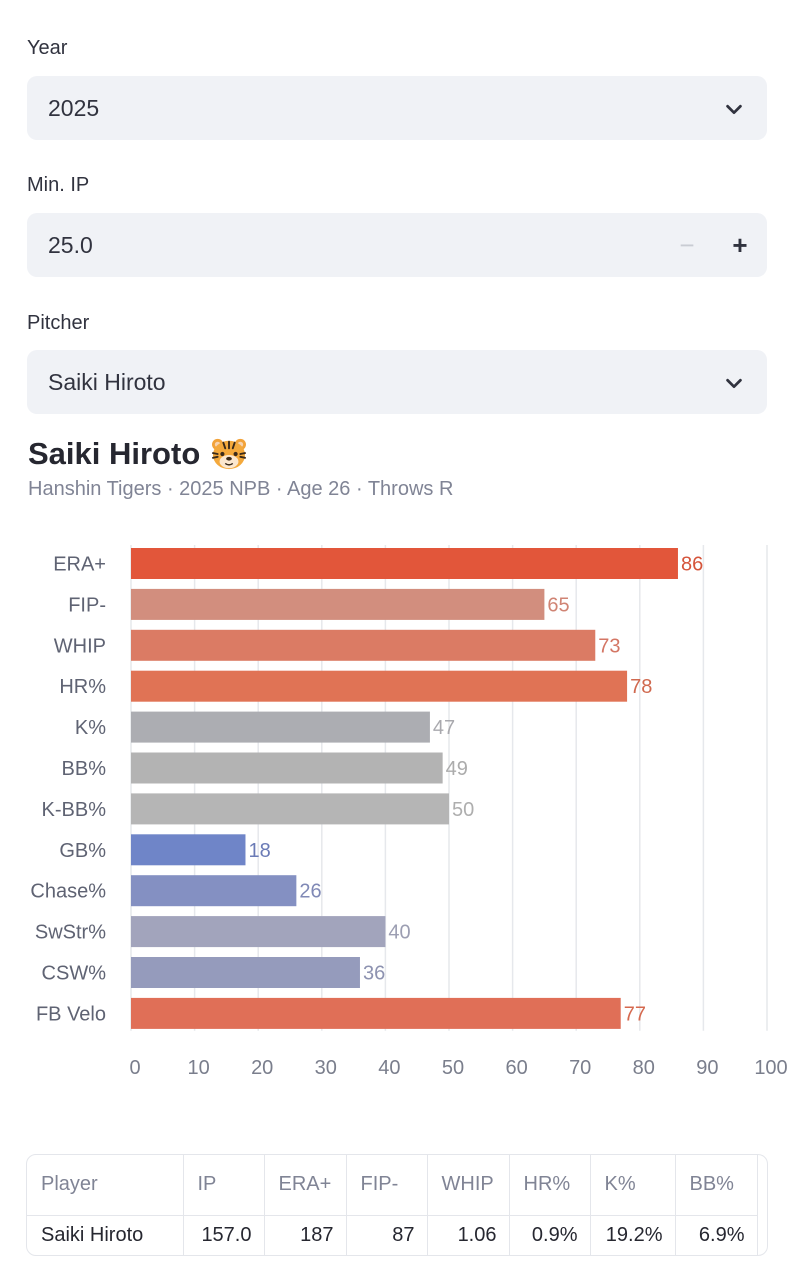 The height and width of the screenshot is (1280, 794). I want to click on column-header: Player, so click(105, 1185).